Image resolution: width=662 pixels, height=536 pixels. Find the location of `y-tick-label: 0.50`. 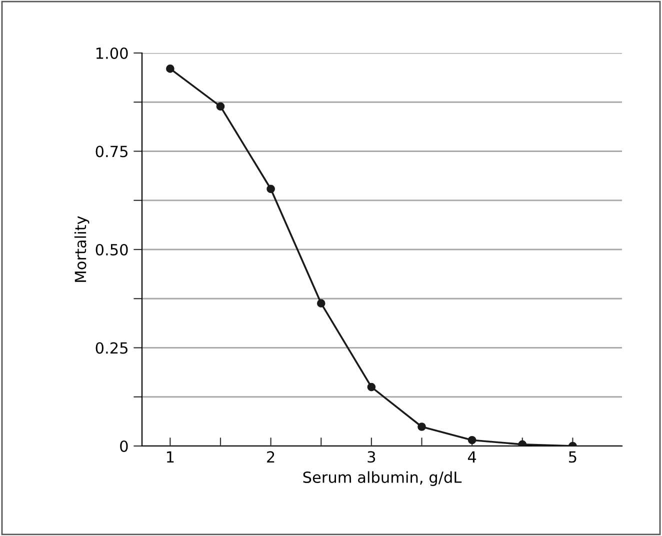

y-tick-label: 0.50 is located at coordinates (112, 250).